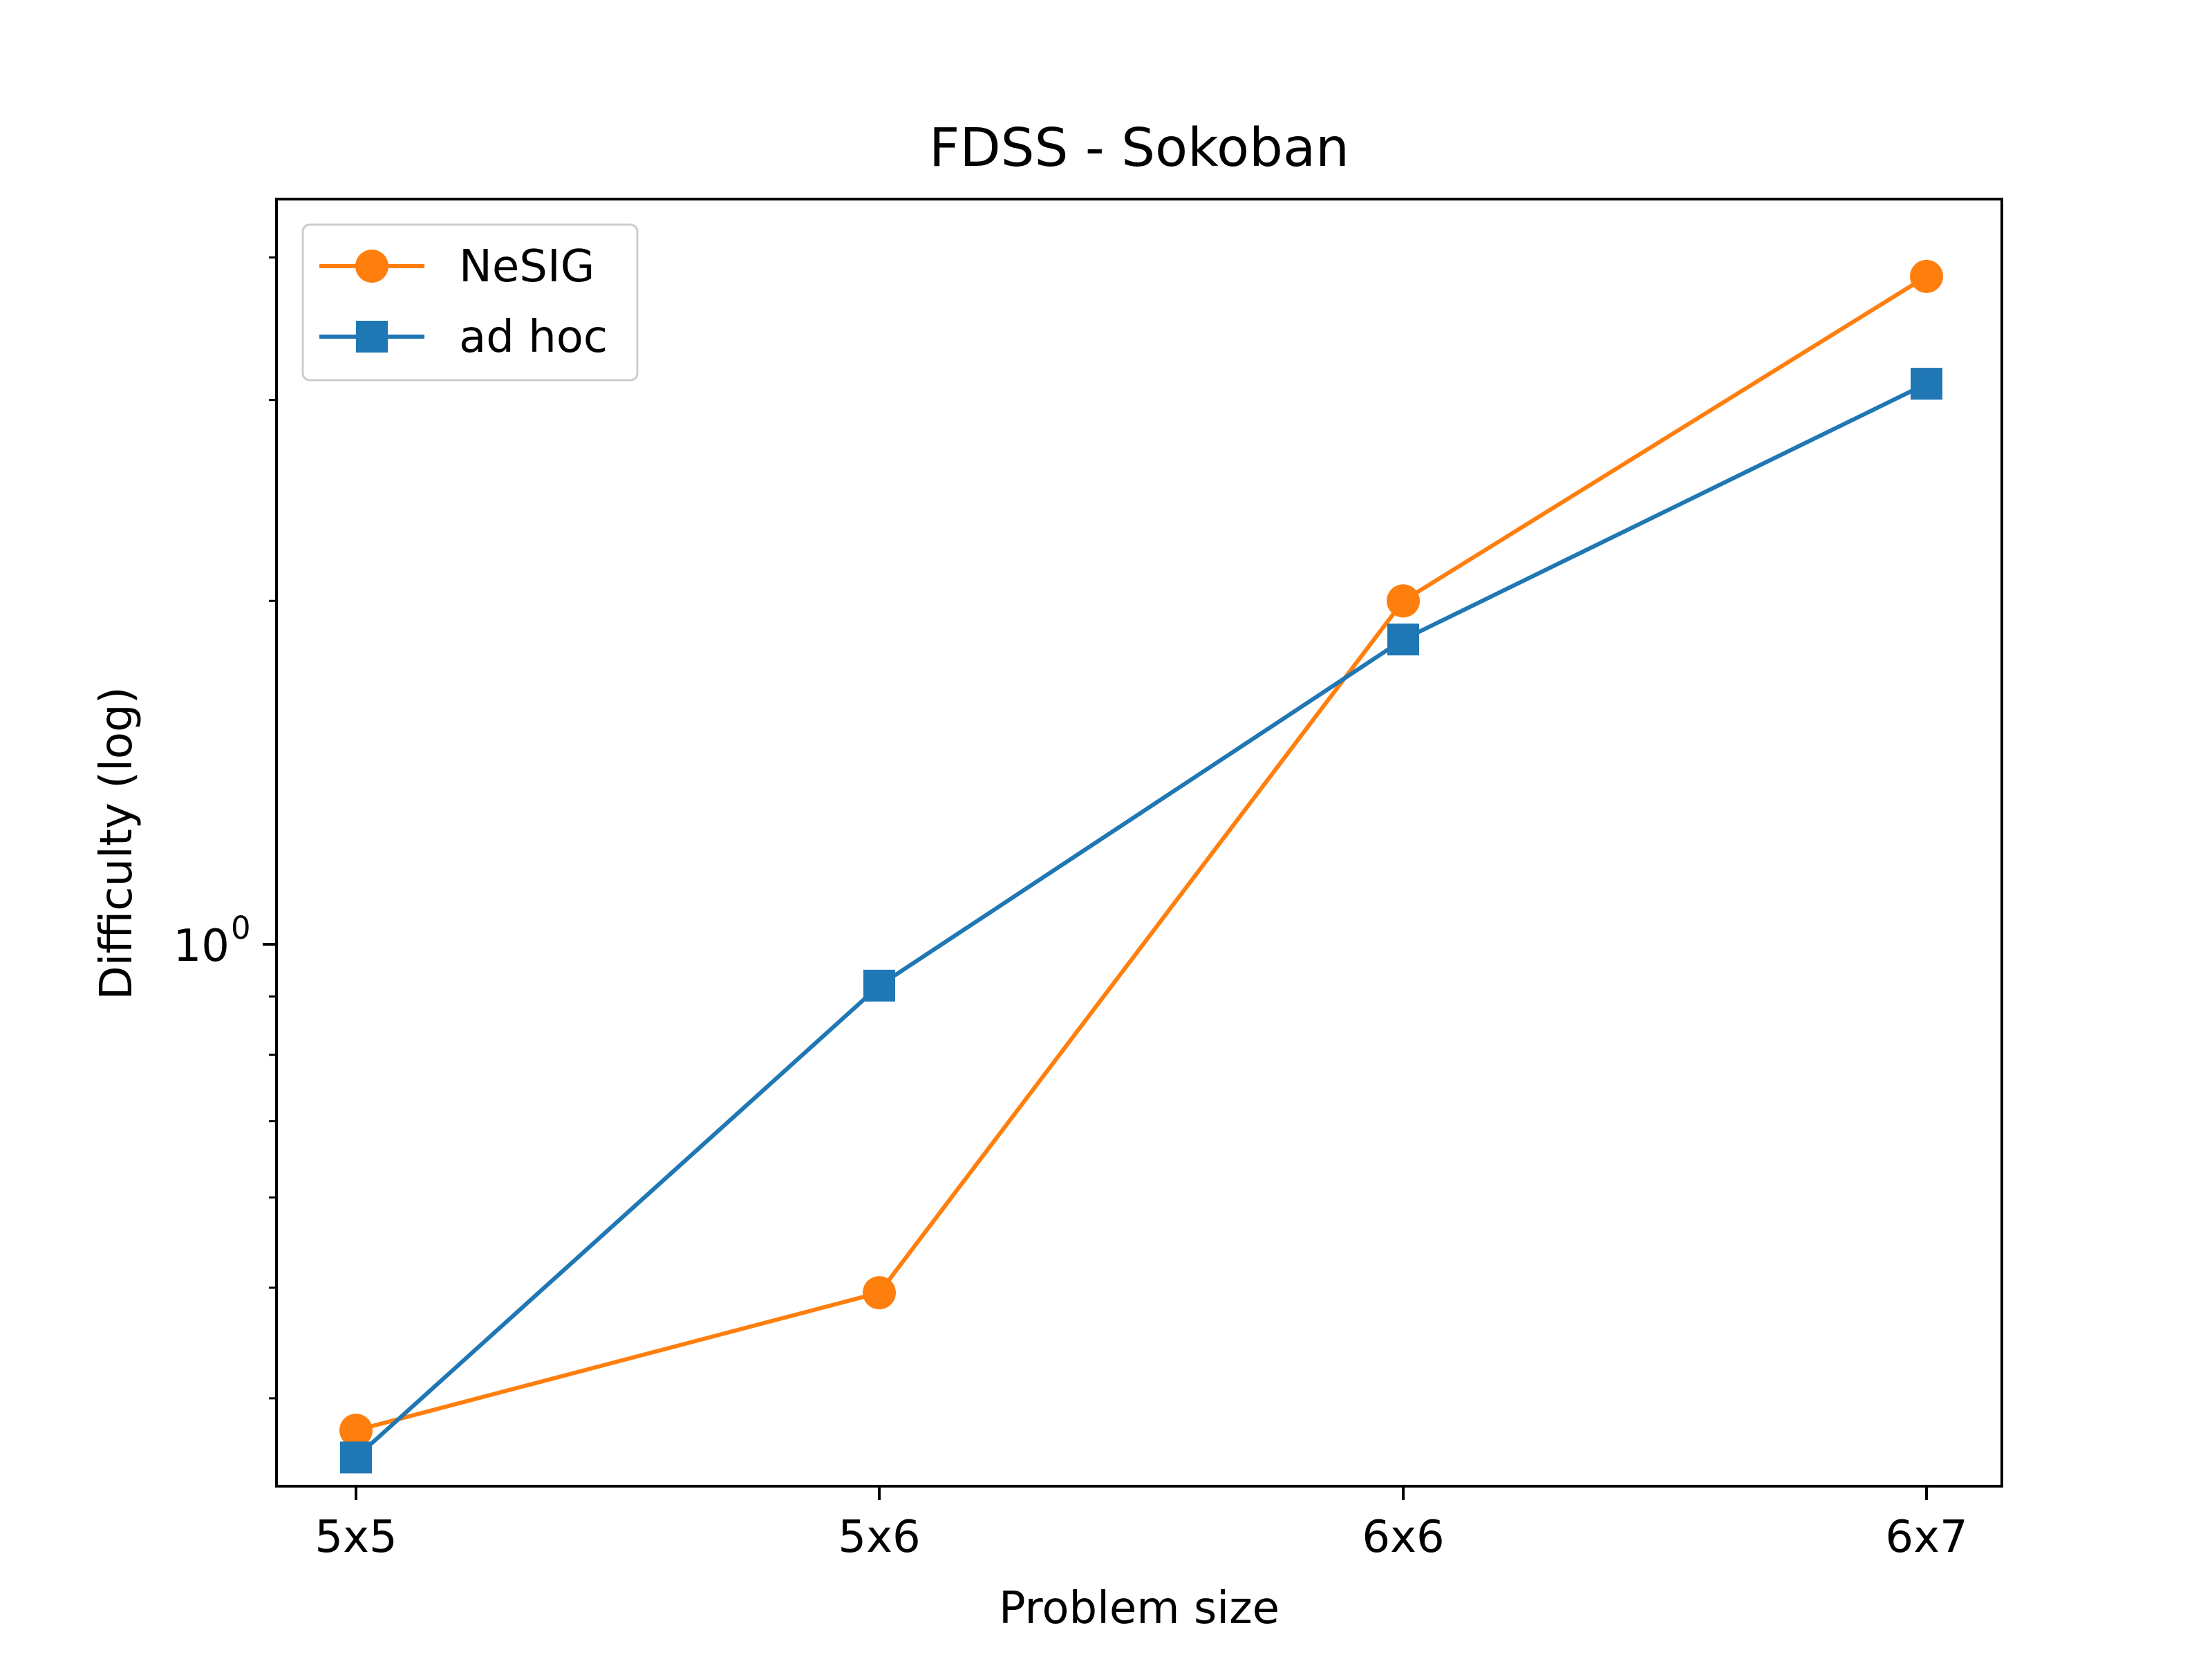  Describe the element at coordinates (880, 1293) in the screenshot. I see `point-nesig-5x6` at that location.